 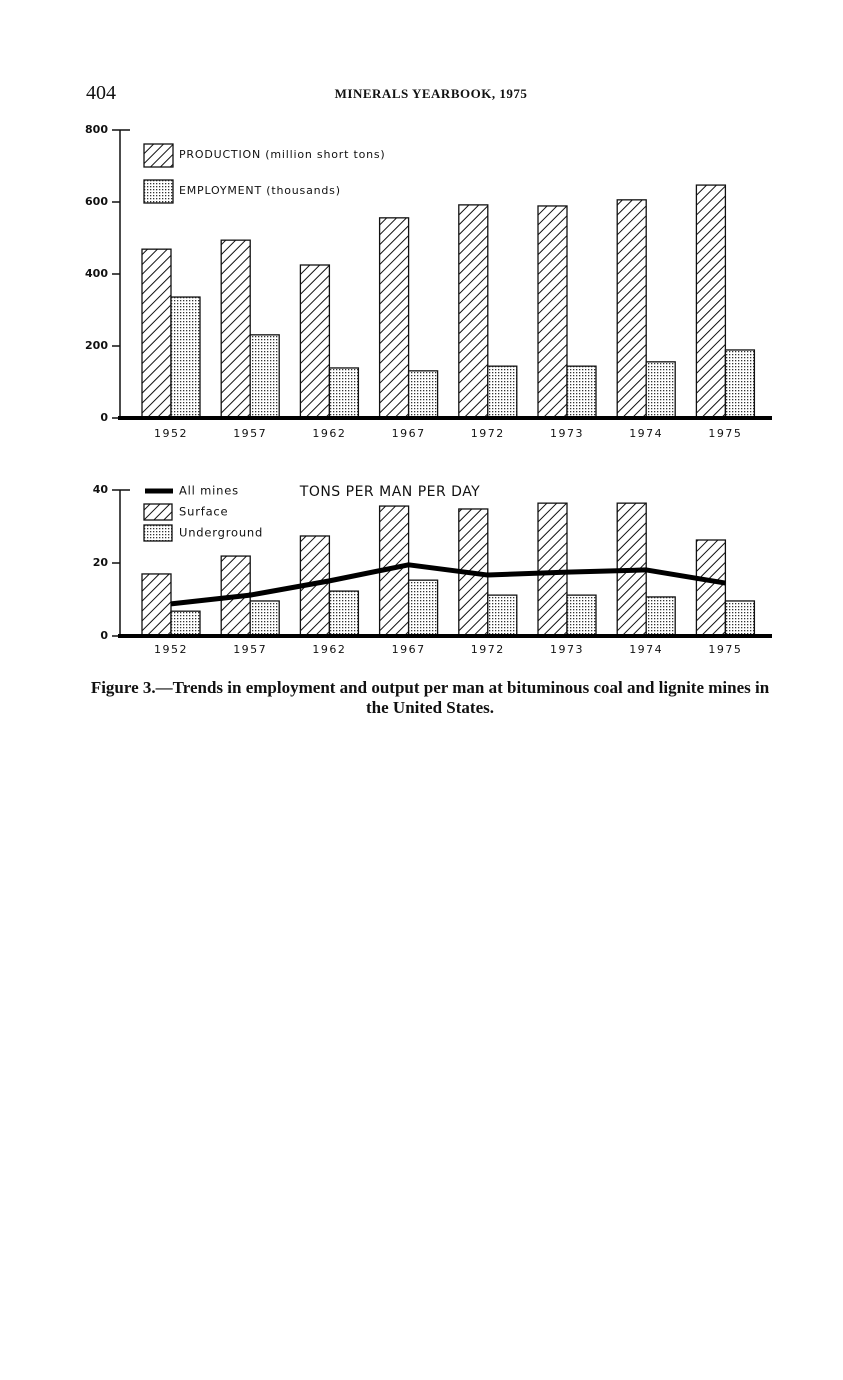 I want to click on y-tick-label: 200, so click(x=96, y=345).